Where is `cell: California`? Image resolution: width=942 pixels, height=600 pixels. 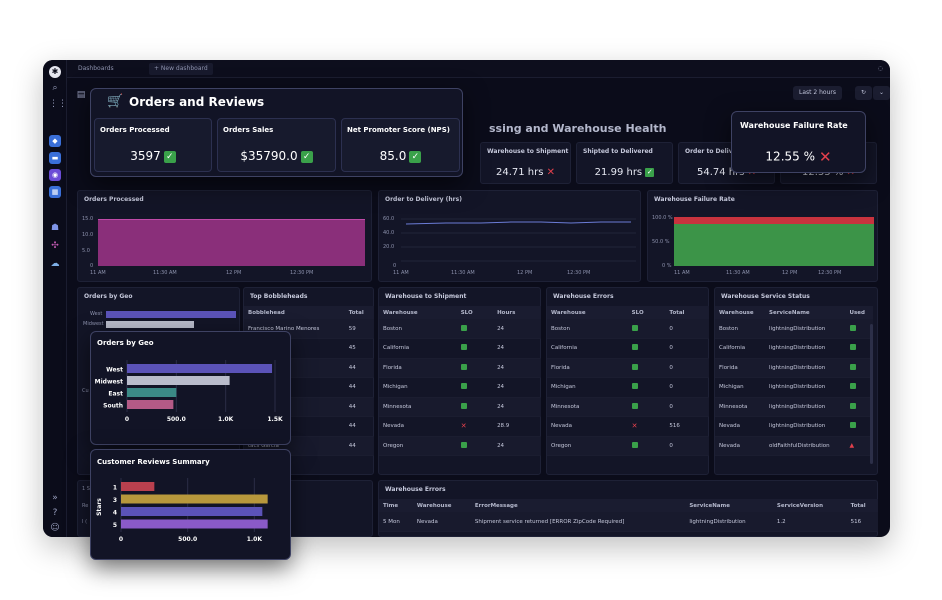 cell: California is located at coordinates (418, 348).